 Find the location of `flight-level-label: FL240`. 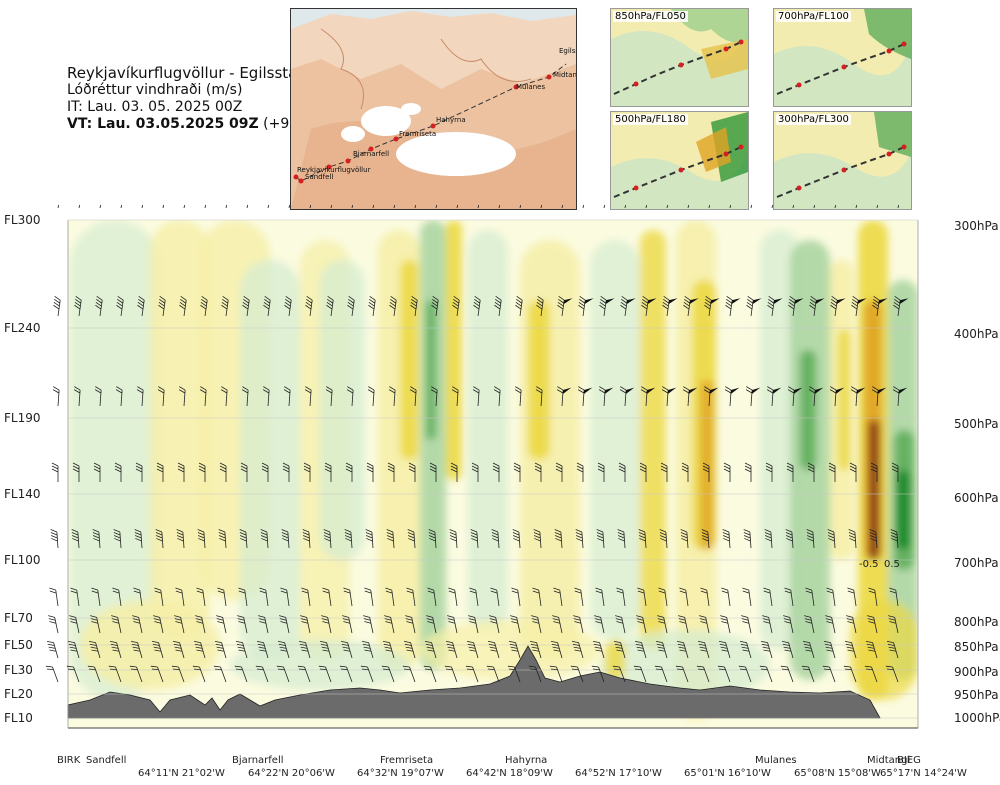

flight-level-label: FL240 is located at coordinates (22, 328).